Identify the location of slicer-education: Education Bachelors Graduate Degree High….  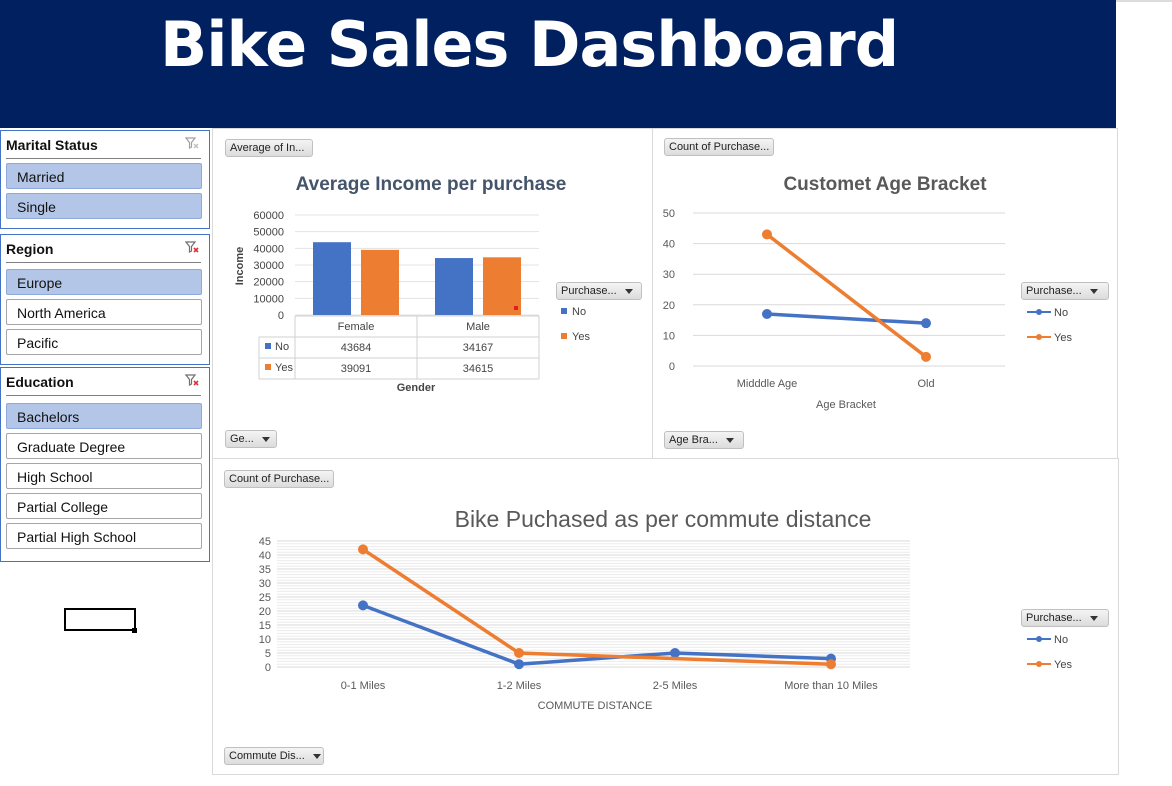
(105, 464).